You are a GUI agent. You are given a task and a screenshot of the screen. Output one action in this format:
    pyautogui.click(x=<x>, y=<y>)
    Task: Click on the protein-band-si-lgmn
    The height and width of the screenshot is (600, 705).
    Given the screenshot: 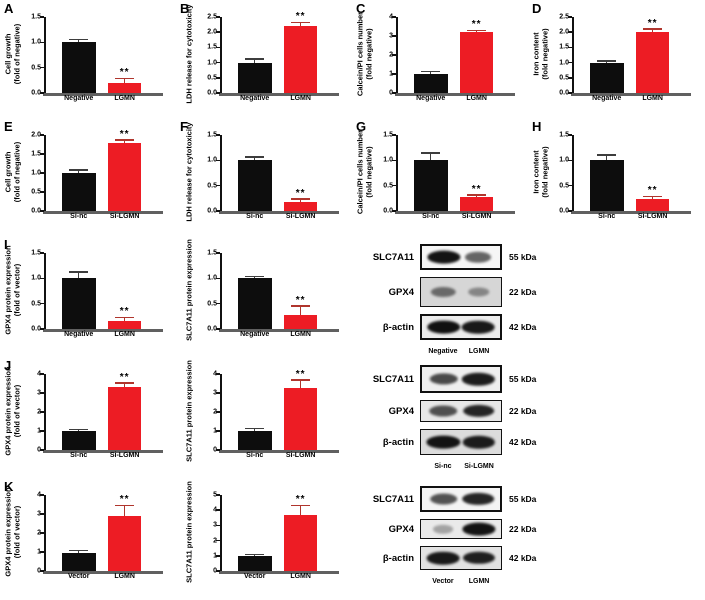 What is the action you would take?
    pyautogui.click(x=478, y=411)
    